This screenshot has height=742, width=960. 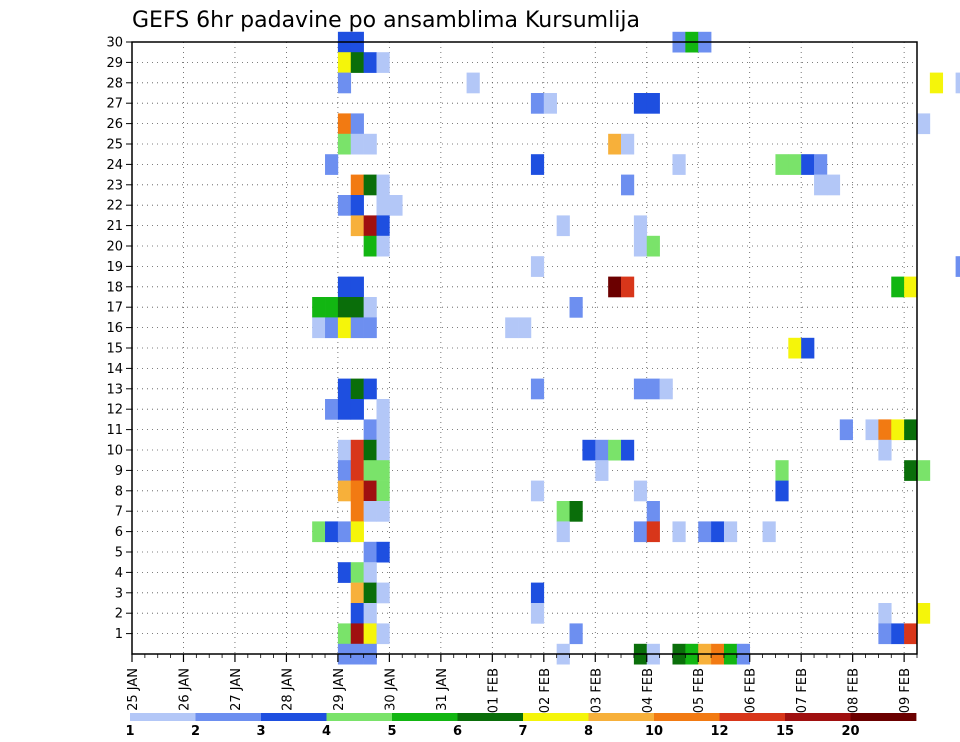 What do you see at coordinates (114, 369) in the screenshot?
I see `y-tick-label: 14` at bounding box center [114, 369].